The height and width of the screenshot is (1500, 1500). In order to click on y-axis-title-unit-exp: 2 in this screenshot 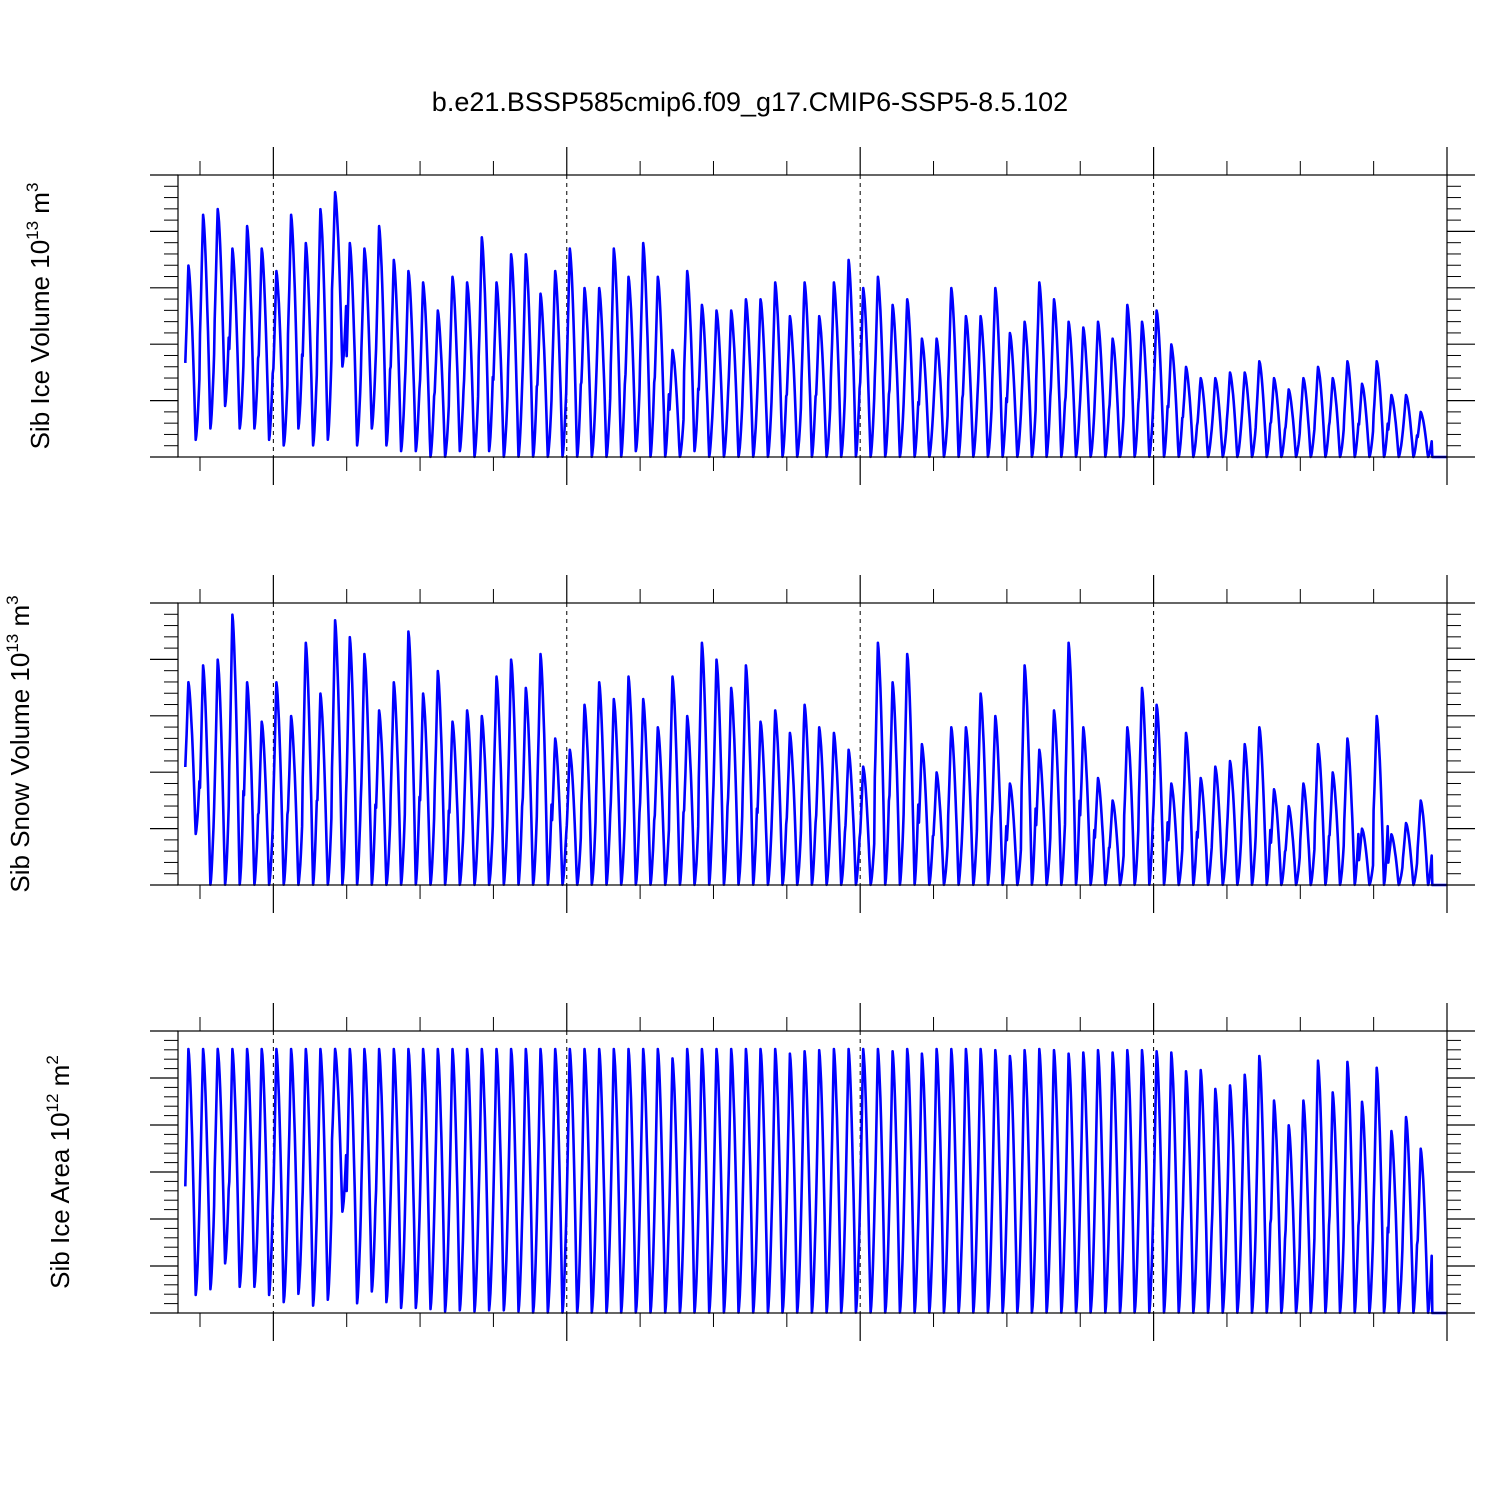, I will do `click(52, 1059)`.